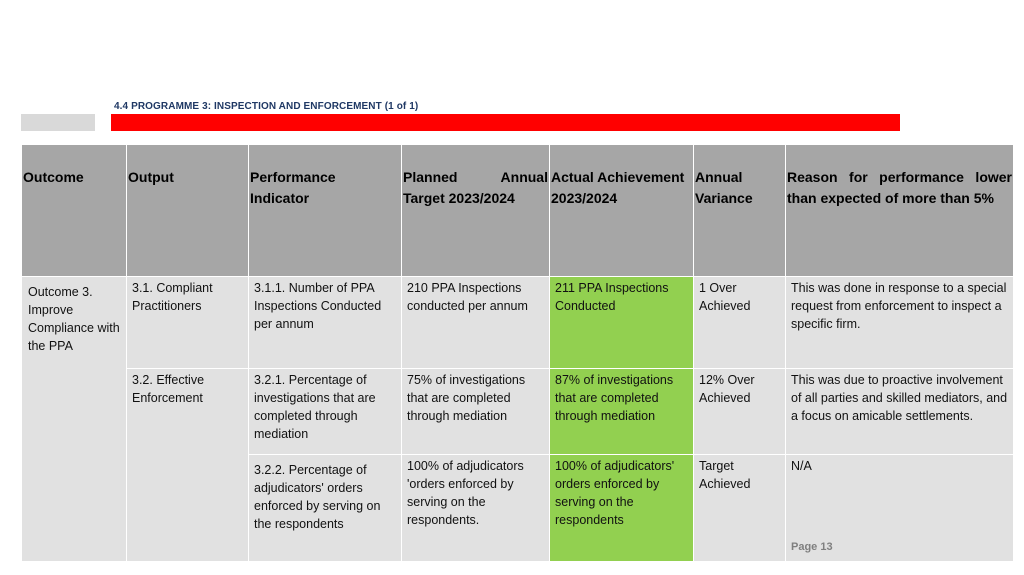 Image resolution: width=1024 pixels, height=575 pixels. Describe the element at coordinates (475, 210) in the screenshot. I see `header-planned-target: Planned Annual Target 2023/2024` at that location.